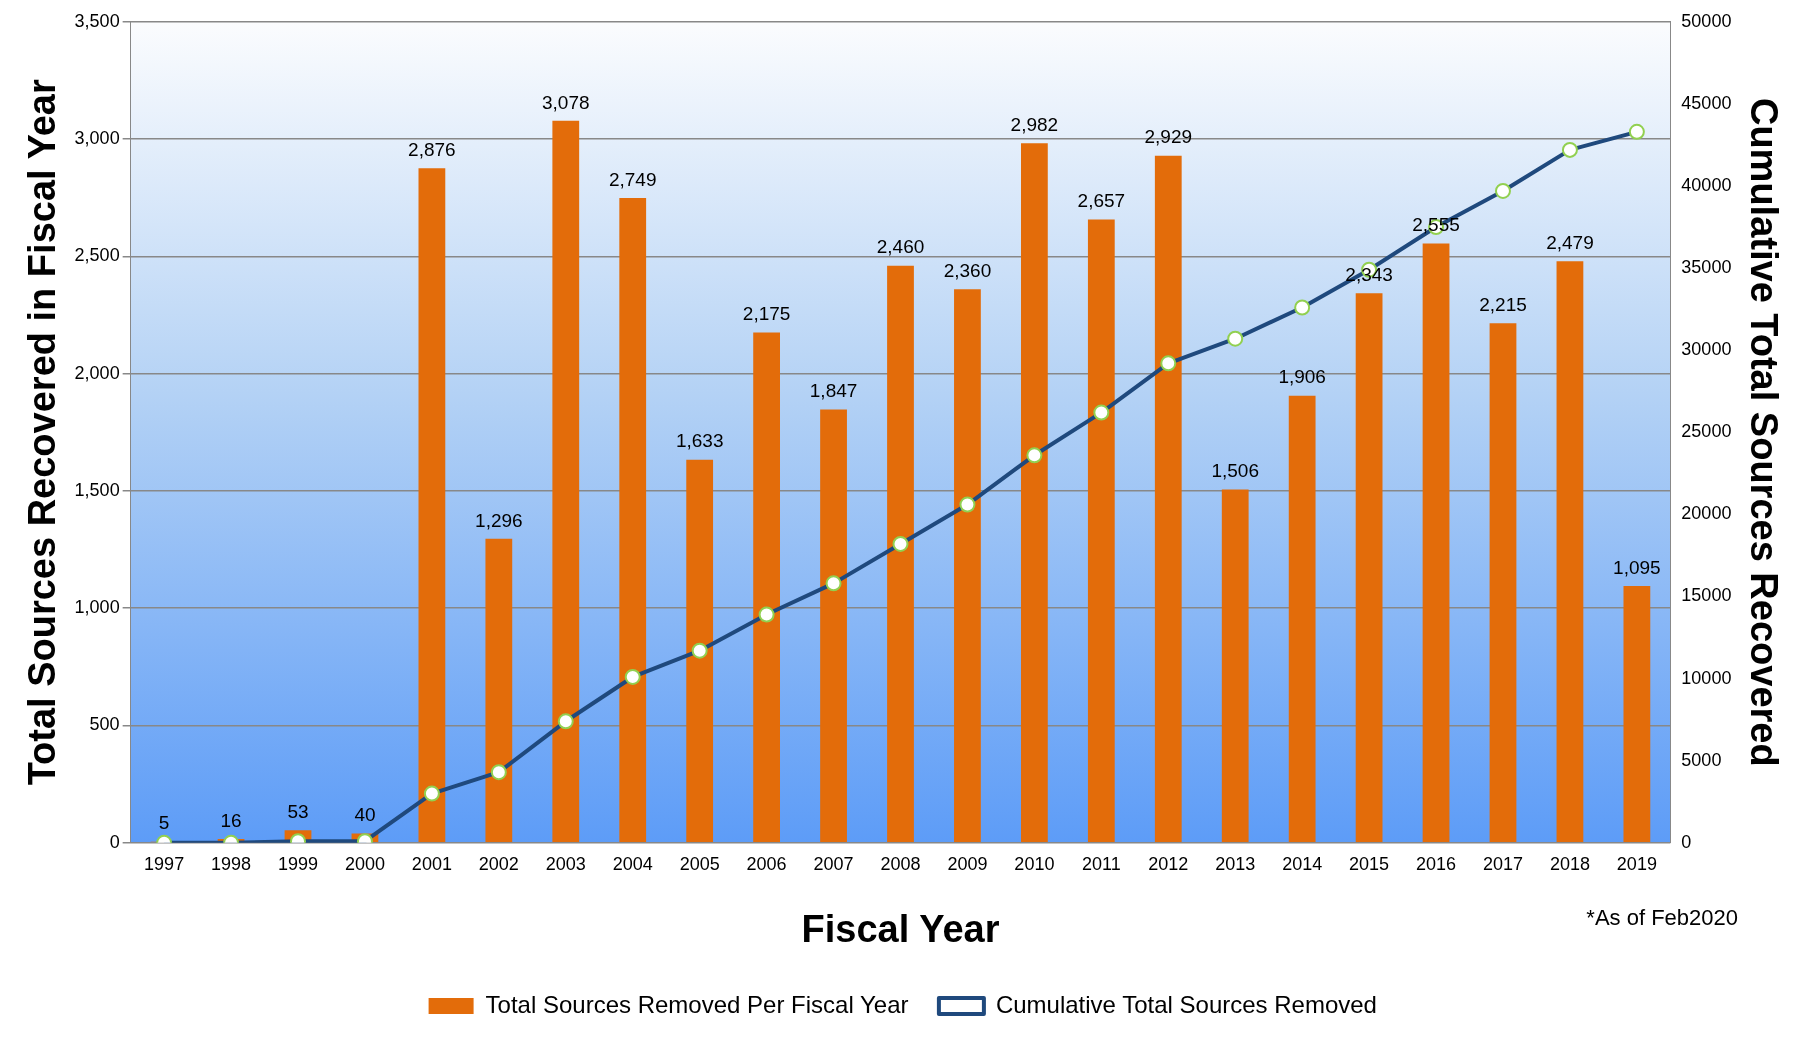  What do you see at coordinates (1569, 863) in the screenshot?
I see `x-tick-label: 2018` at bounding box center [1569, 863].